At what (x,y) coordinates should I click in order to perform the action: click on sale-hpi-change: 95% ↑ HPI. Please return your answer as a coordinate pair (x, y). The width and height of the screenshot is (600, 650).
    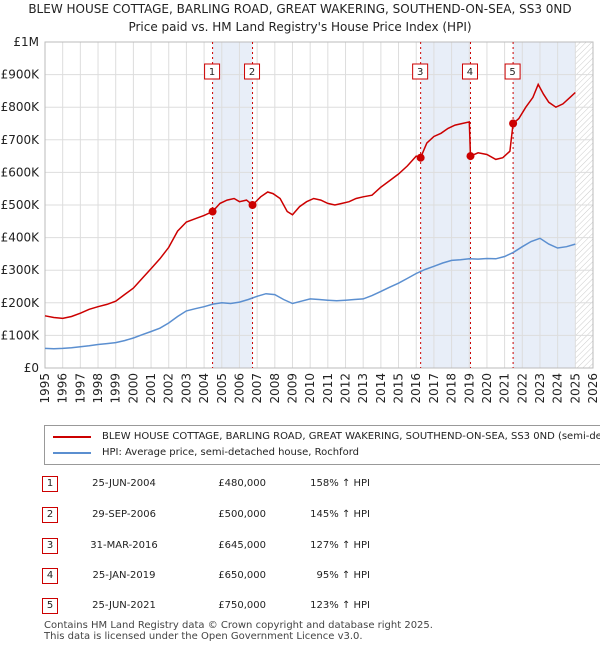
    Looking at the image, I should click on (343, 575).